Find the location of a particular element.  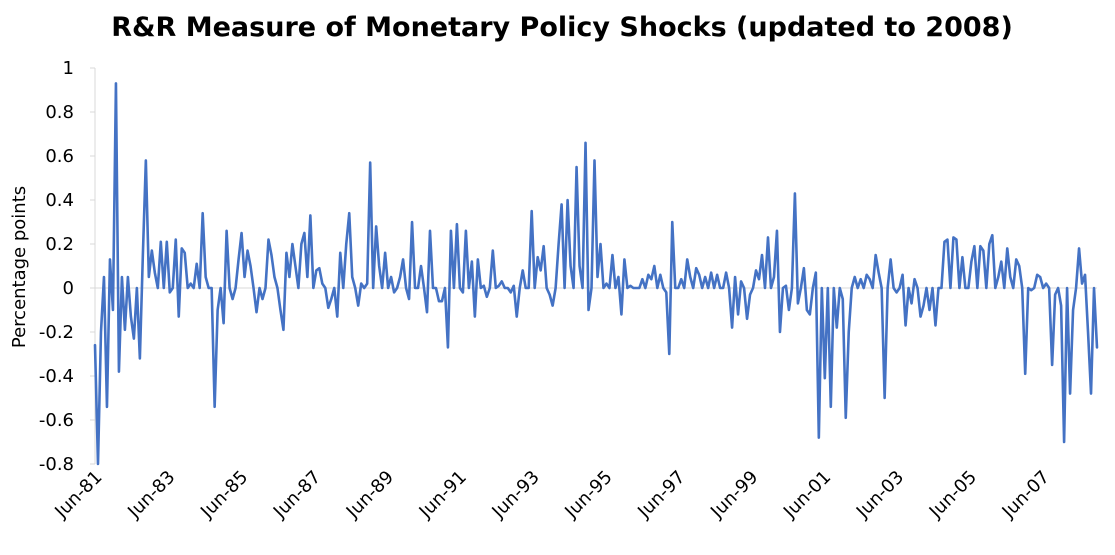

x-tick-label: Jun-97 is located at coordinates (661, 495).